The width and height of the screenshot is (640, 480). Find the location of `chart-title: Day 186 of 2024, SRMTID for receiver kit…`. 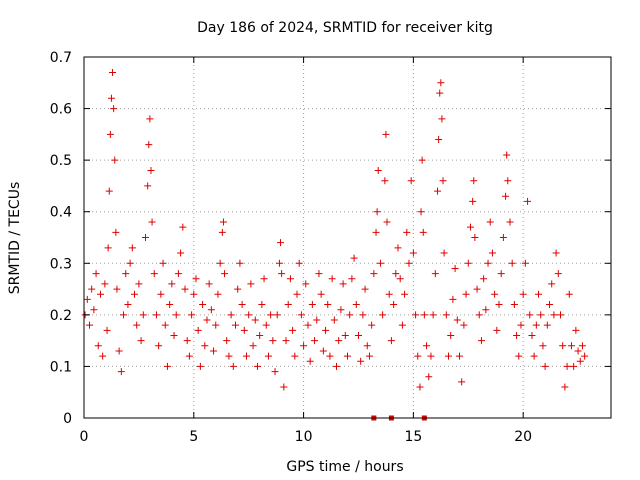

chart-title: Day 186 of 2024, SRMTID for receiver kit… is located at coordinates (345, 28).